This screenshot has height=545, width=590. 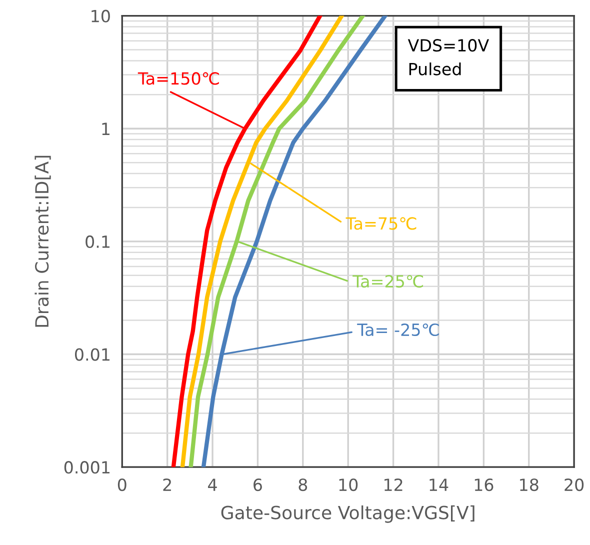 I want to click on y-tick-label: 10, so click(x=101, y=16).